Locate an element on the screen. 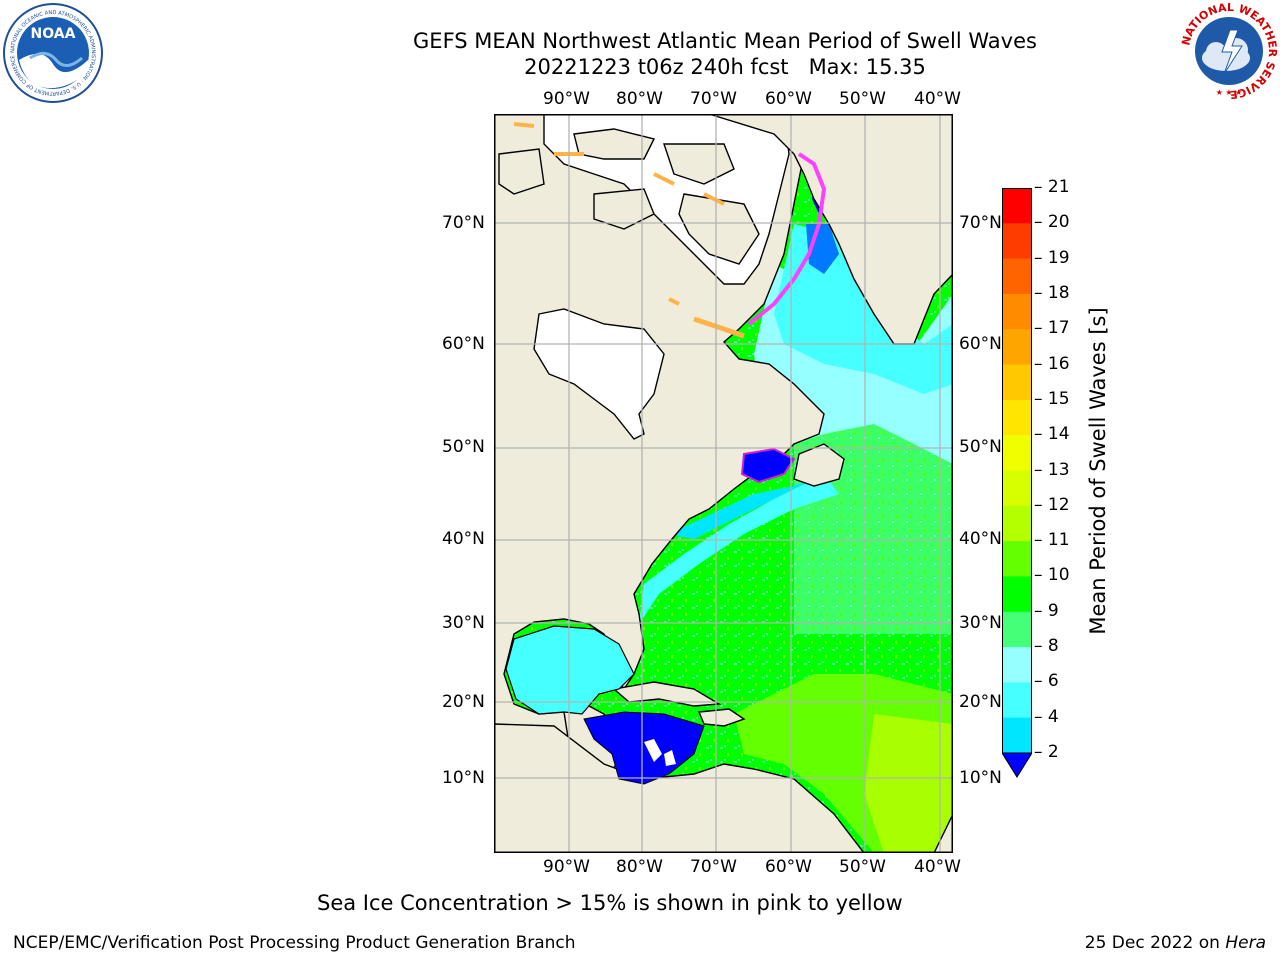 Image resolution: width=1280 pixels, height=960 pixels. lat-label-left-70n: 70°N is located at coordinates (463, 223).